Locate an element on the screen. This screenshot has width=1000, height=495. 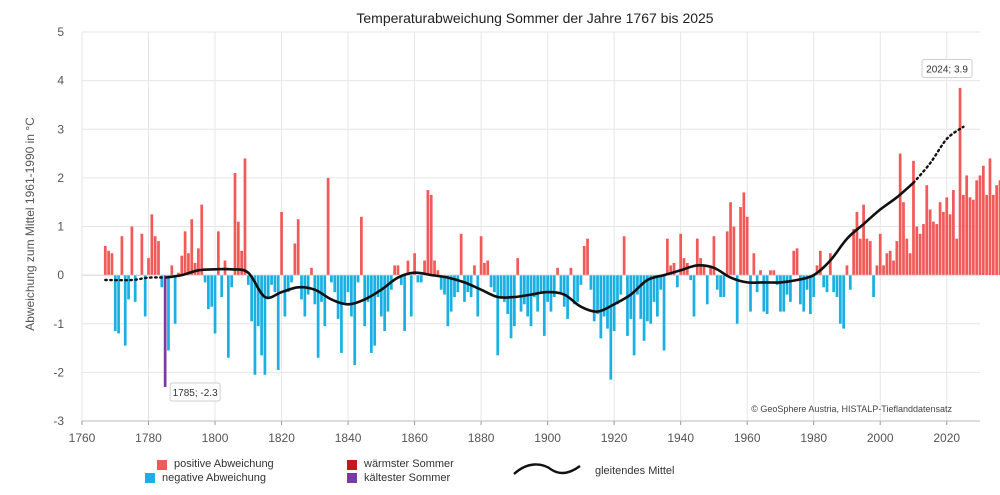
bar-2025 is located at coordinates (963, 235).